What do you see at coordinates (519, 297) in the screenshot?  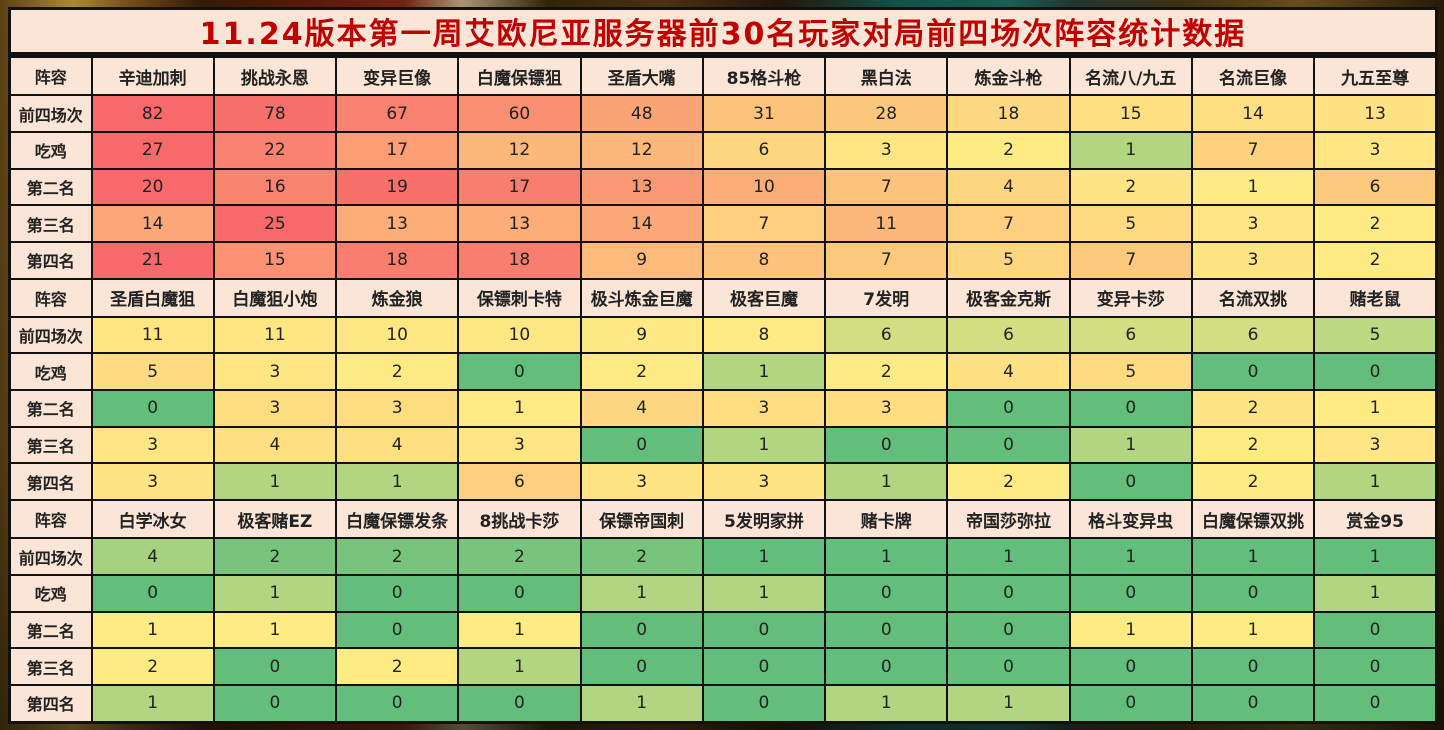 I see `comp-header-cell: 保镖刺卡特` at bounding box center [519, 297].